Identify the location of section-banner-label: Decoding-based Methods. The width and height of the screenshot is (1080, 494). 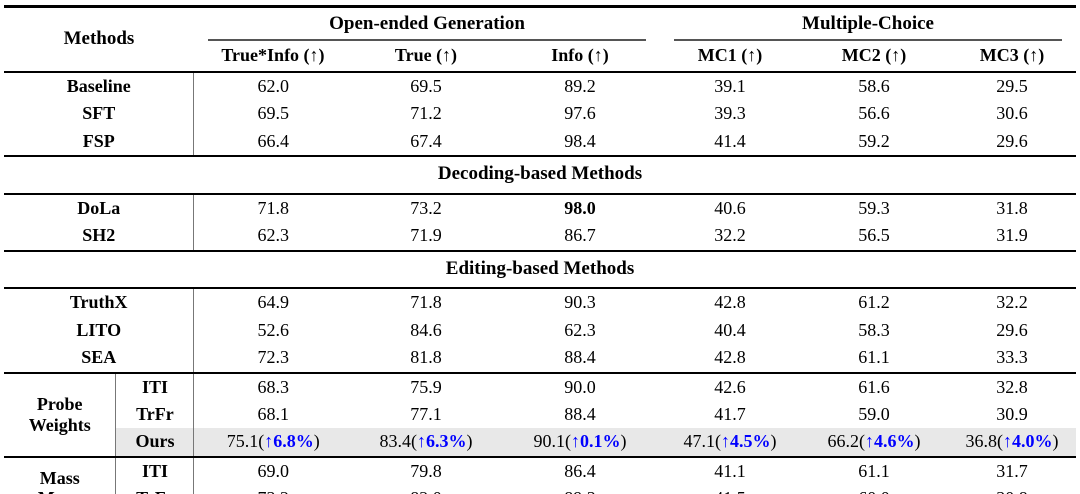
(540, 175).